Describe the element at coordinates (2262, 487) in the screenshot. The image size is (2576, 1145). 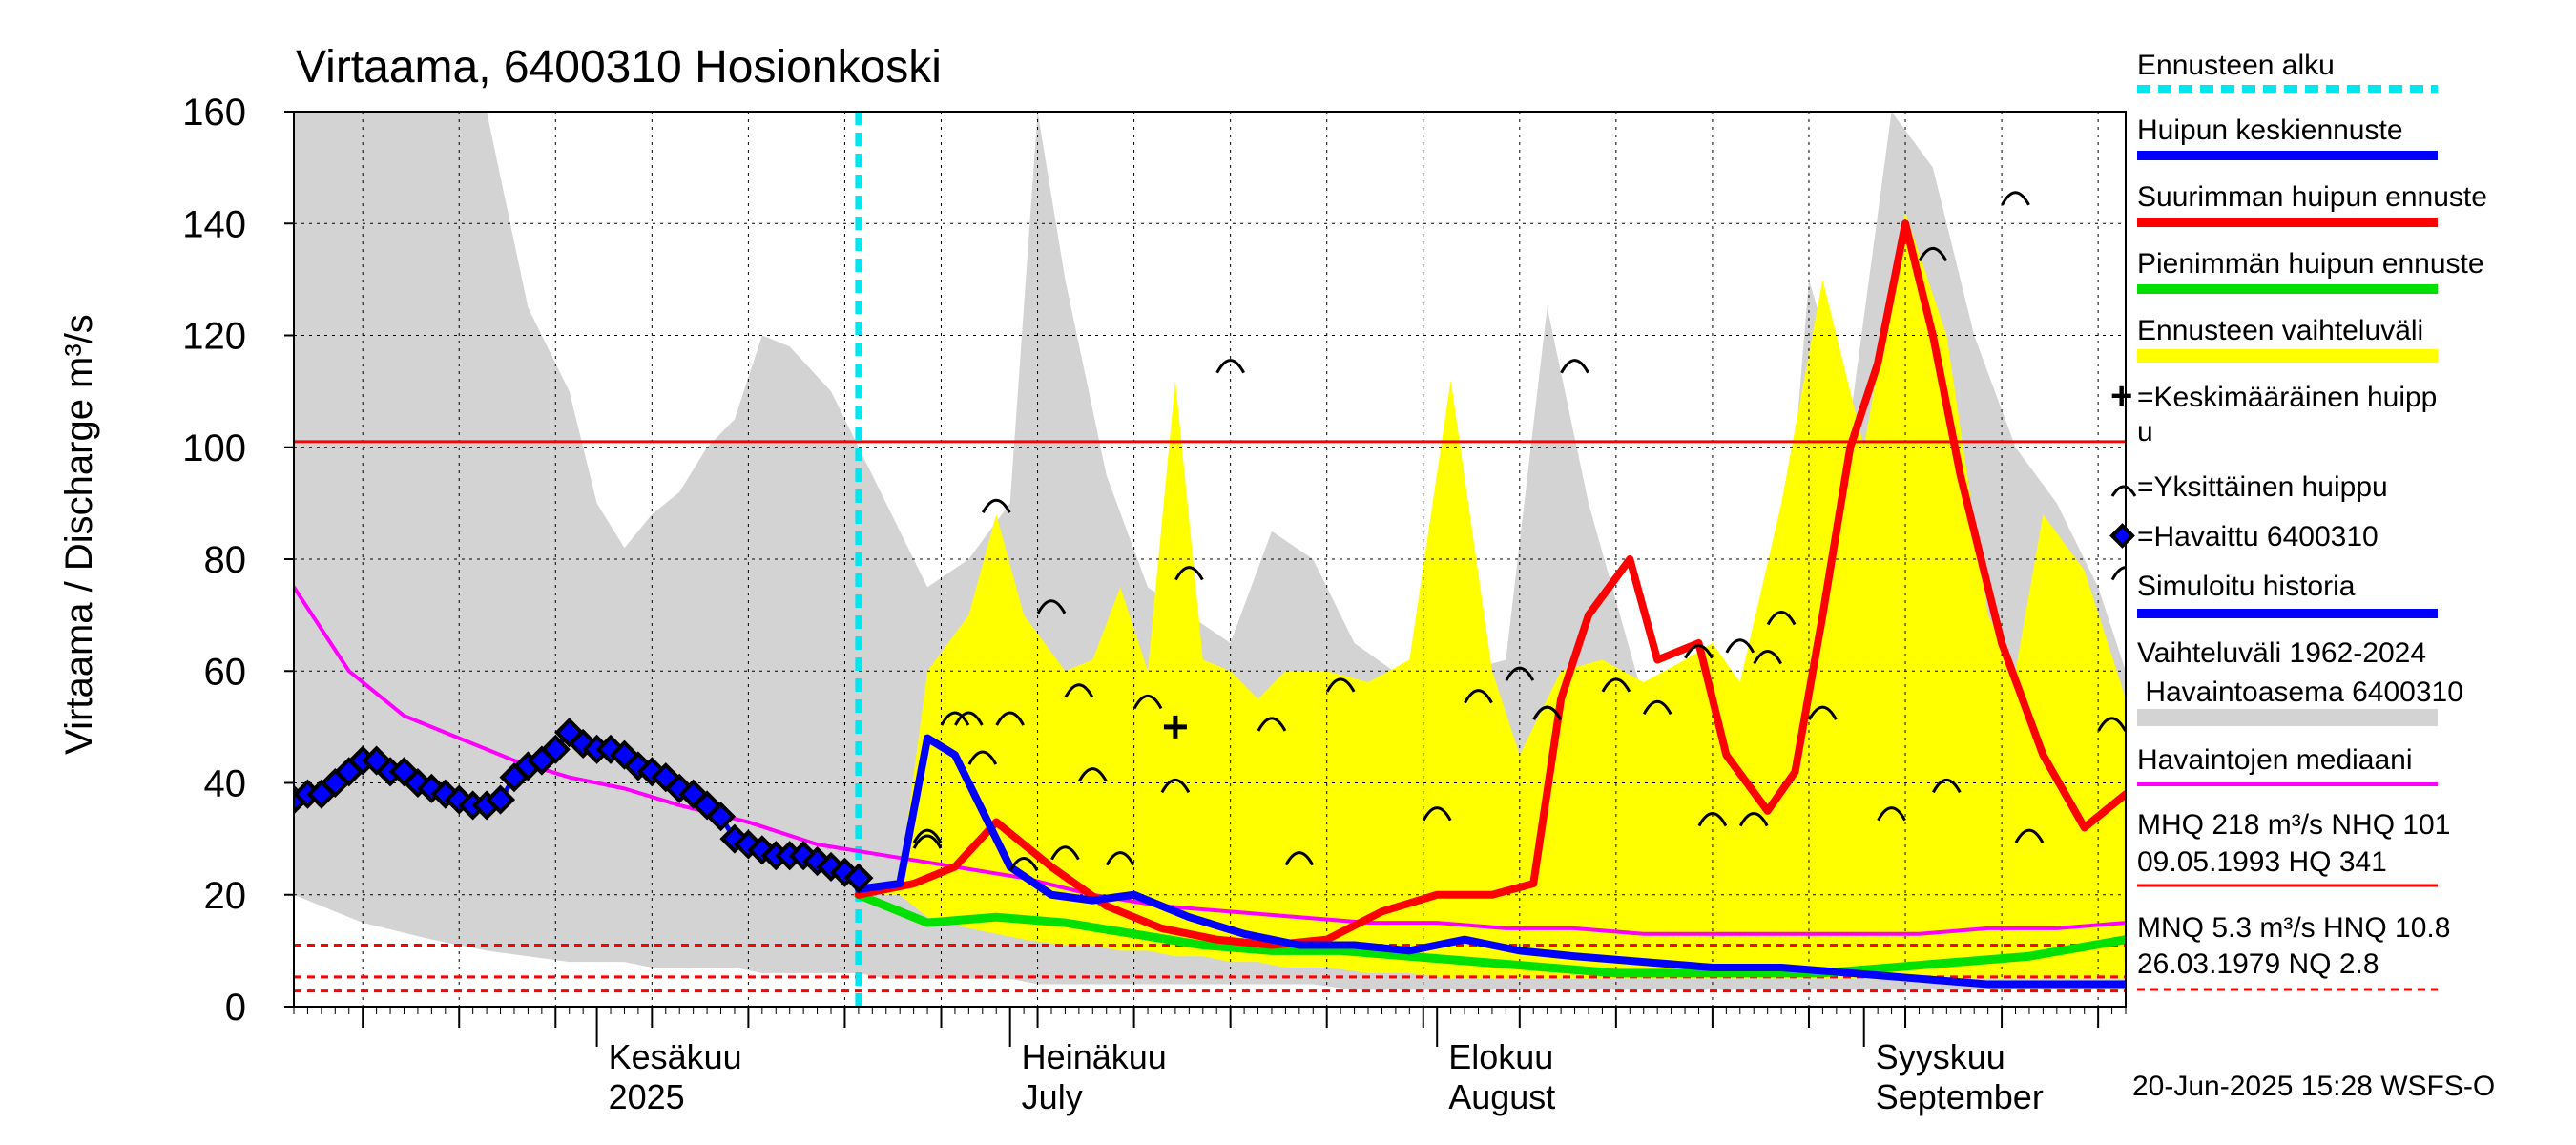
I see `legend-single-peak-label: =Yksittäinen huippu` at that location.